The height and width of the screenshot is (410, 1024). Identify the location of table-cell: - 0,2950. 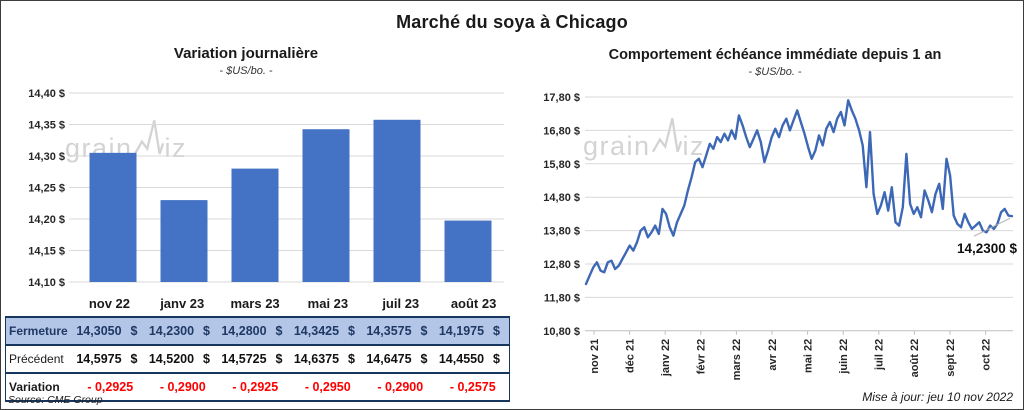
(327, 387).